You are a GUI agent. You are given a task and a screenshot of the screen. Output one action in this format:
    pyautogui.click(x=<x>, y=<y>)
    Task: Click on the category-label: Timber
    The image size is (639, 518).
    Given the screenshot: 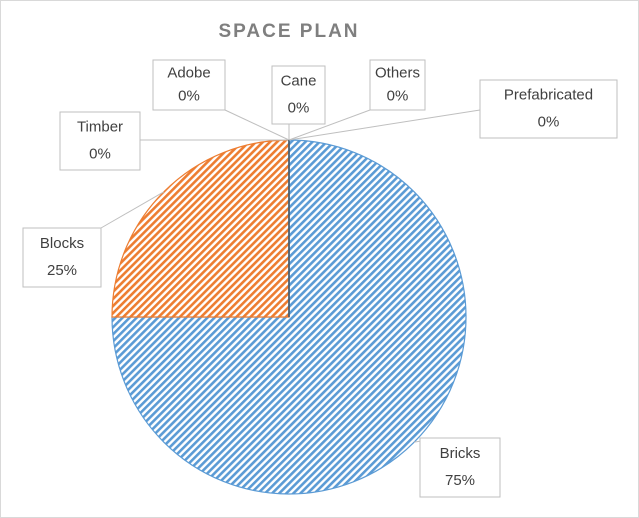 What is the action you would take?
    pyautogui.click(x=100, y=127)
    